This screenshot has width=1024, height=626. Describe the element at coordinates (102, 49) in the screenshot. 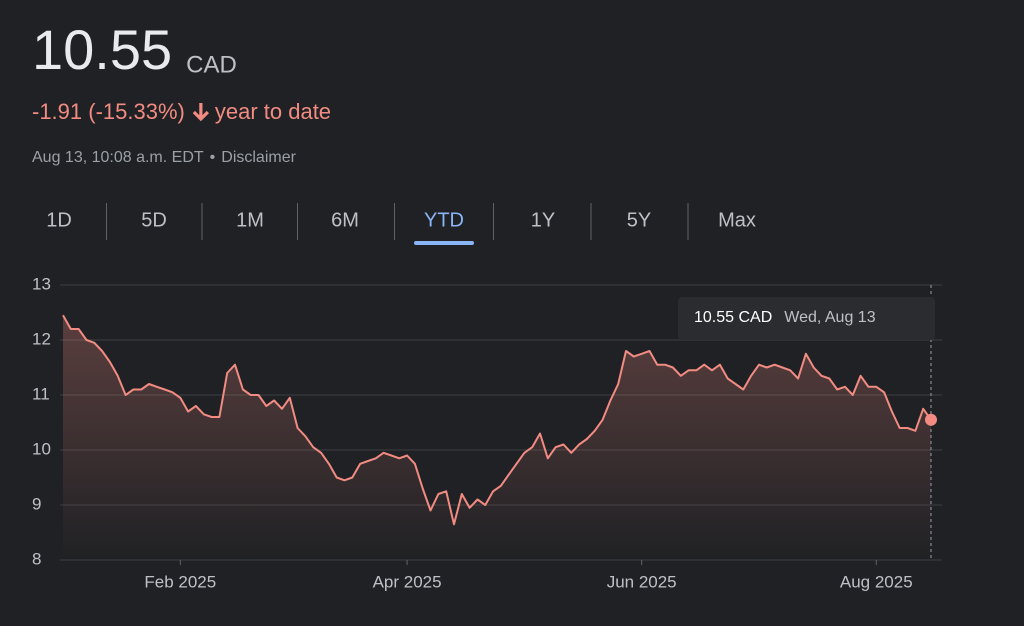

I see `price: 10.55` at that location.